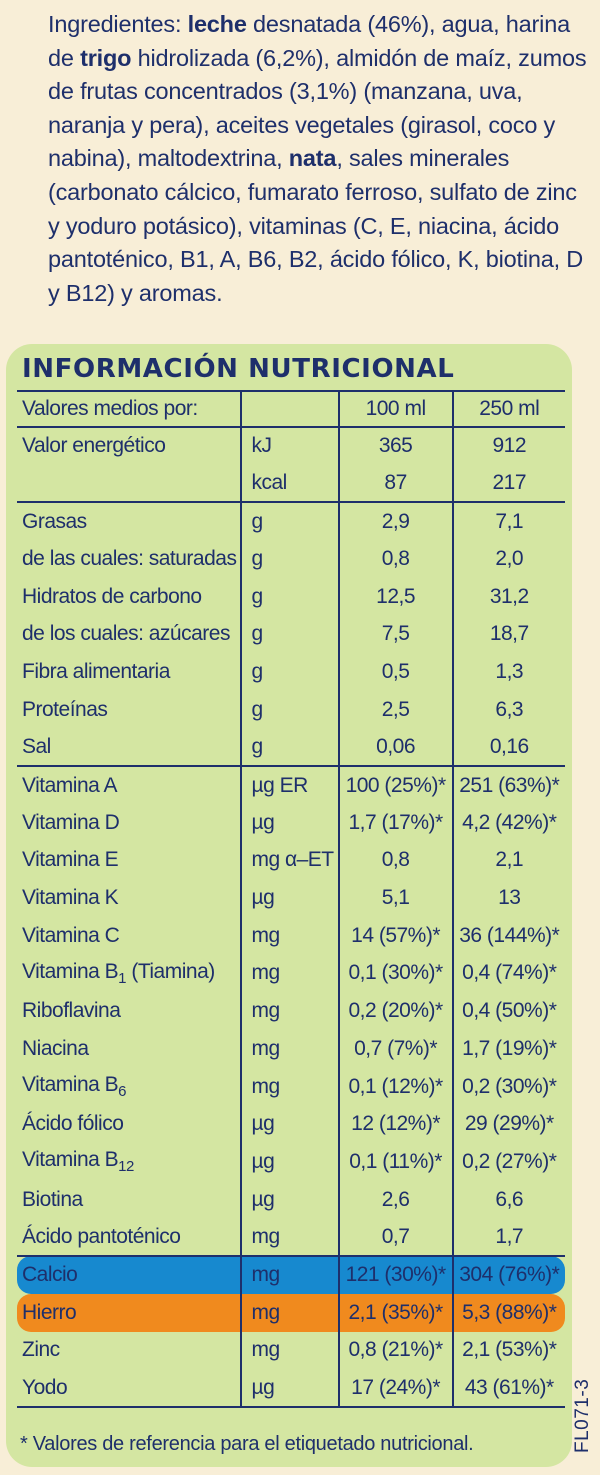 This screenshot has width=600, height=1475. I want to click on nutrient-name: Vitamina B12, so click(78, 1162).